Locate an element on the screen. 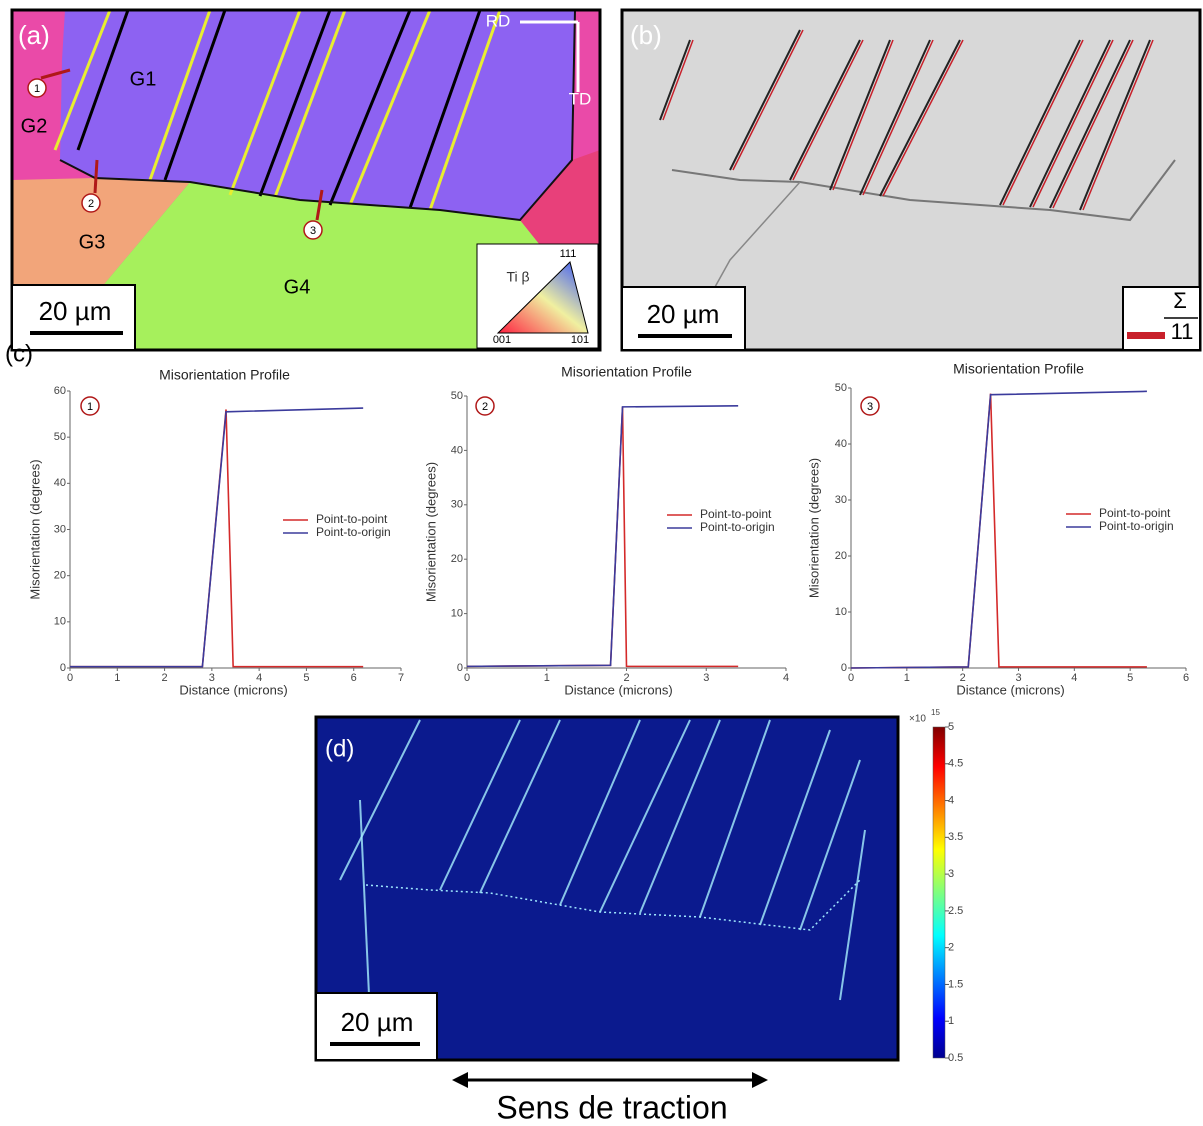 The width and height of the screenshot is (1203, 1126). x-axis-label: Distance (microns) is located at coordinates (1010, 689).